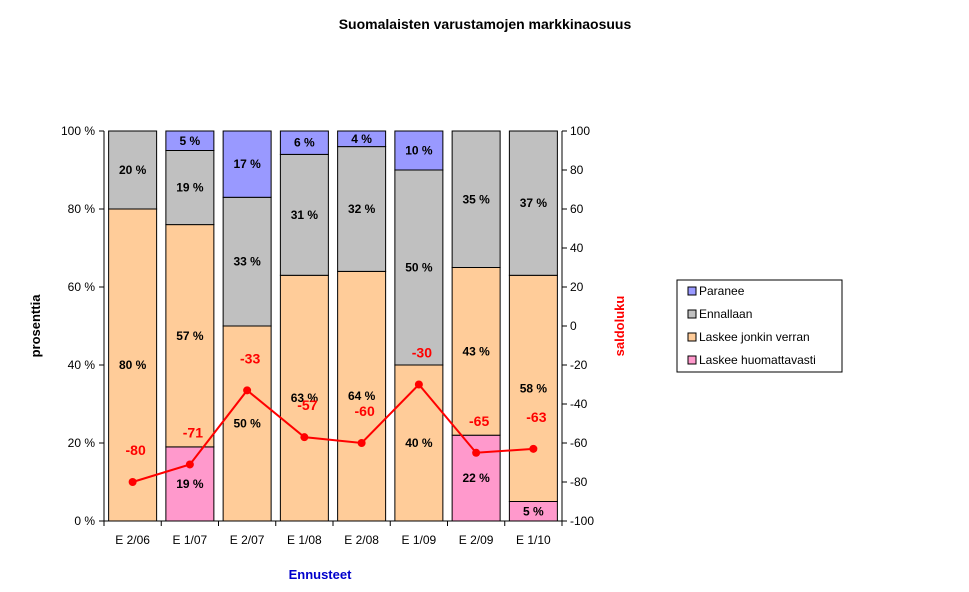  I want to click on saldo-point-label: -65, so click(479, 421).